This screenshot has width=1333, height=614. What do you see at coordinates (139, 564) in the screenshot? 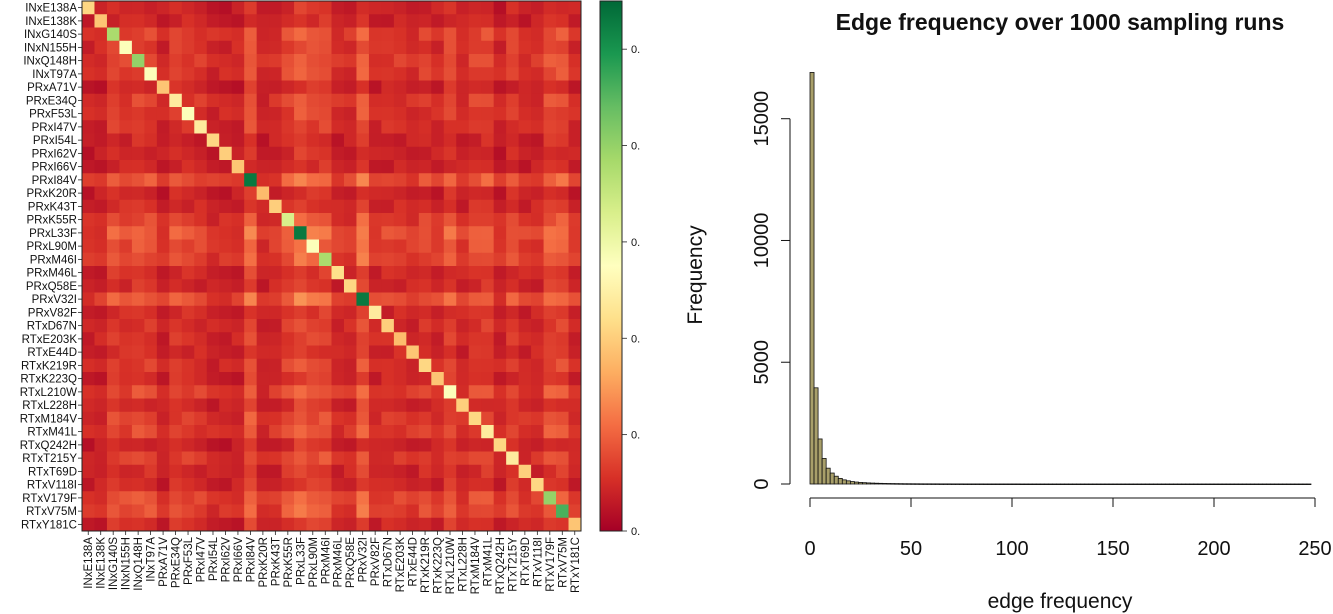
I see `column-label: INxQ148H` at bounding box center [139, 564].